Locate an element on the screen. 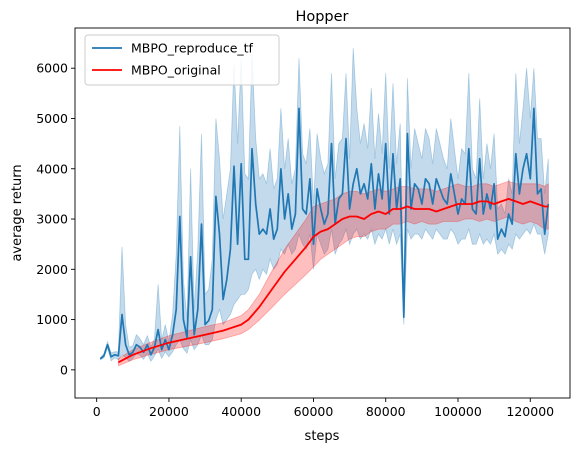  x-tick-label: 60000 is located at coordinates (314, 411).